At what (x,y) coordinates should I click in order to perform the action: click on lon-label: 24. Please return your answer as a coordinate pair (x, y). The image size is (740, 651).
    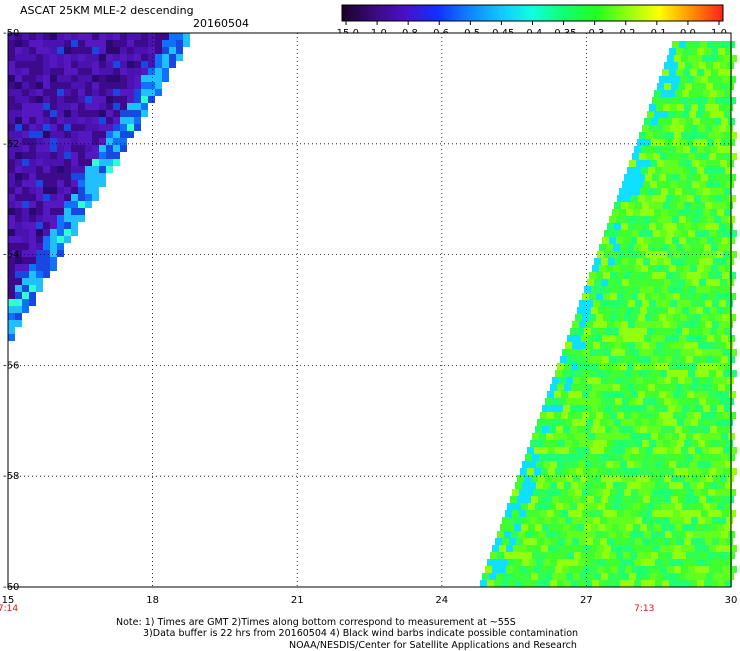
    Looking at the image, I should click on (441, 600).